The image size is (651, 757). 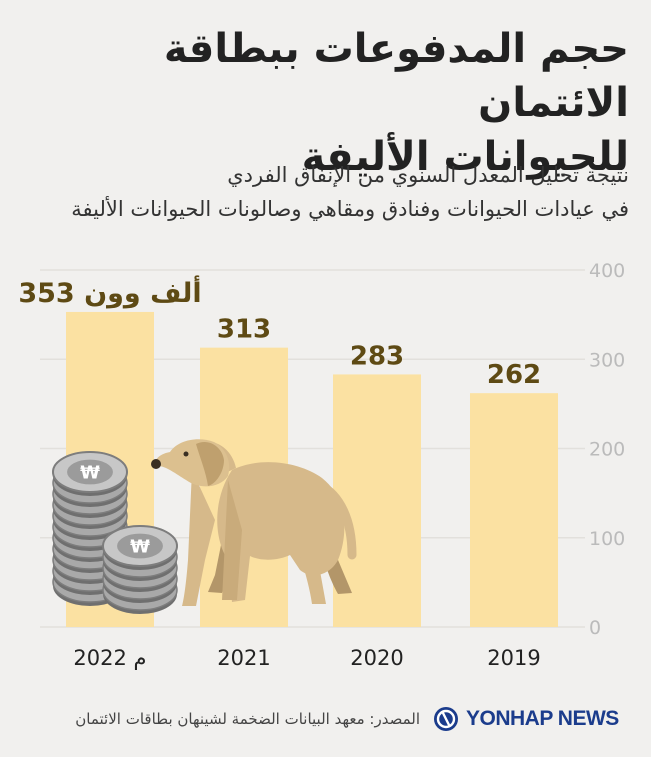 What do you see at coordinates (514, 375) in the screenshot?
I see `value-label: 262` at bounding box center [514, 375].